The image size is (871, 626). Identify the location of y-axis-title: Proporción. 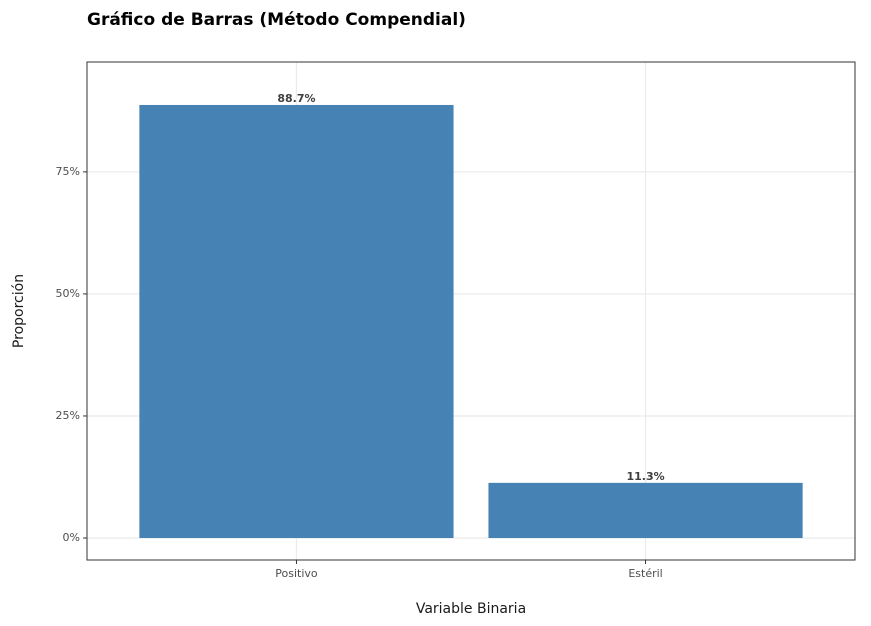
(19, 311).